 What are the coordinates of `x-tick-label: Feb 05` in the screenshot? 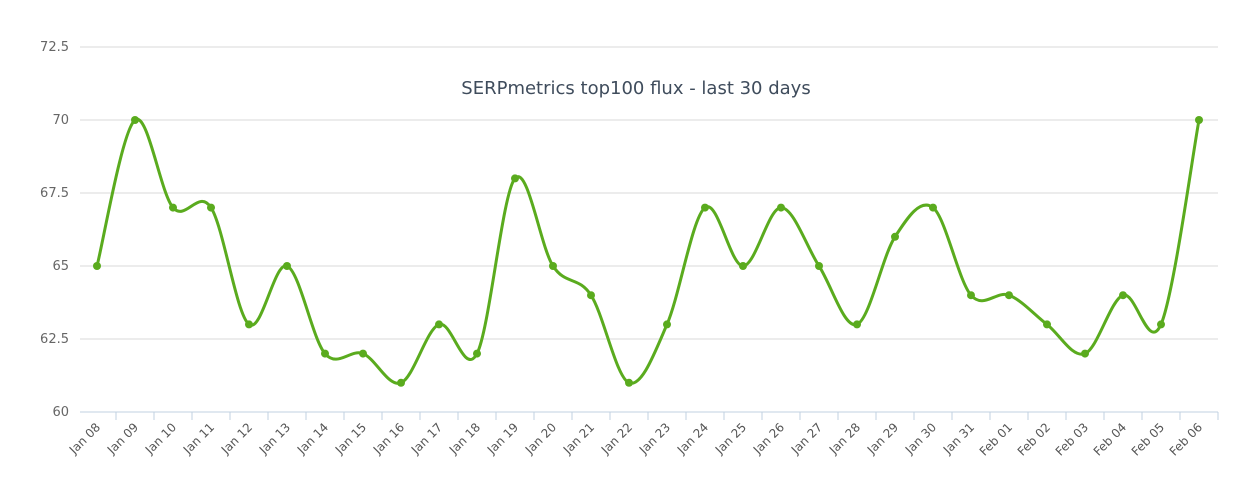 It's located at (1148, 439).